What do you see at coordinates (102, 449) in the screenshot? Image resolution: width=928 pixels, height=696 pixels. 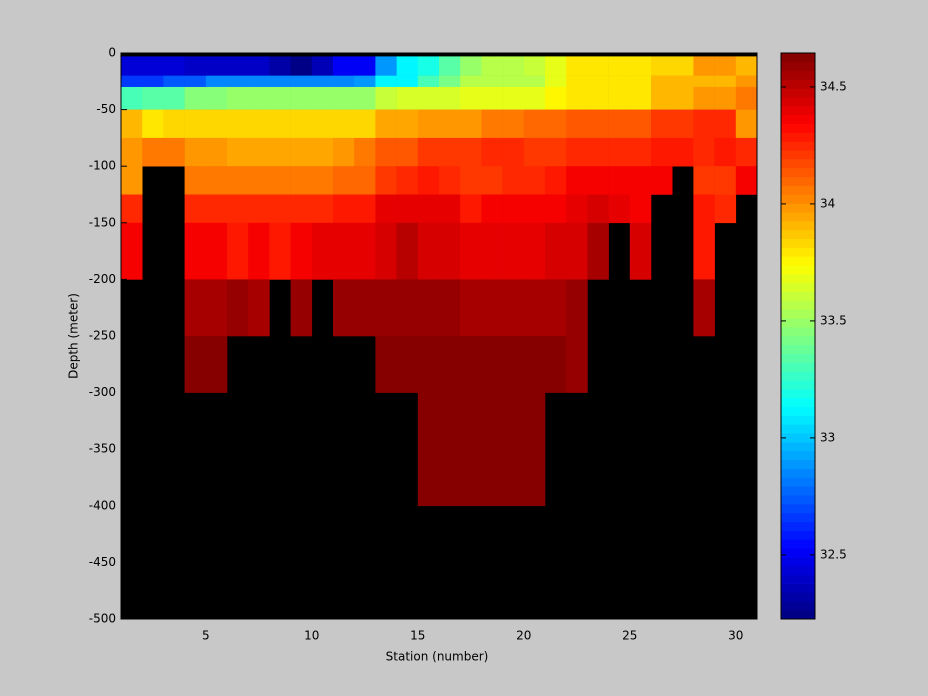 I see `y-tick-label: -350` at bounding box center [102, 449].